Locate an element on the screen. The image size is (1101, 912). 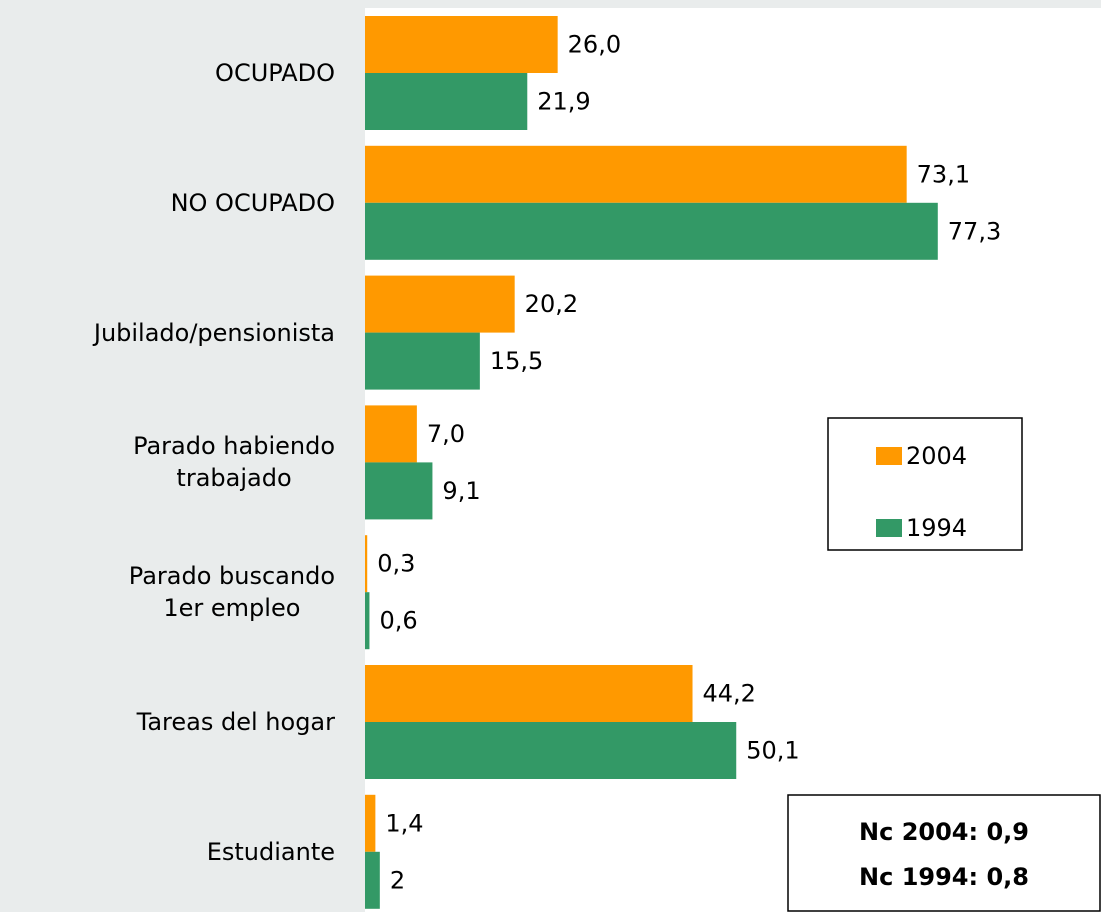
category-label: Estudiante is located at coordinates (270, 851).